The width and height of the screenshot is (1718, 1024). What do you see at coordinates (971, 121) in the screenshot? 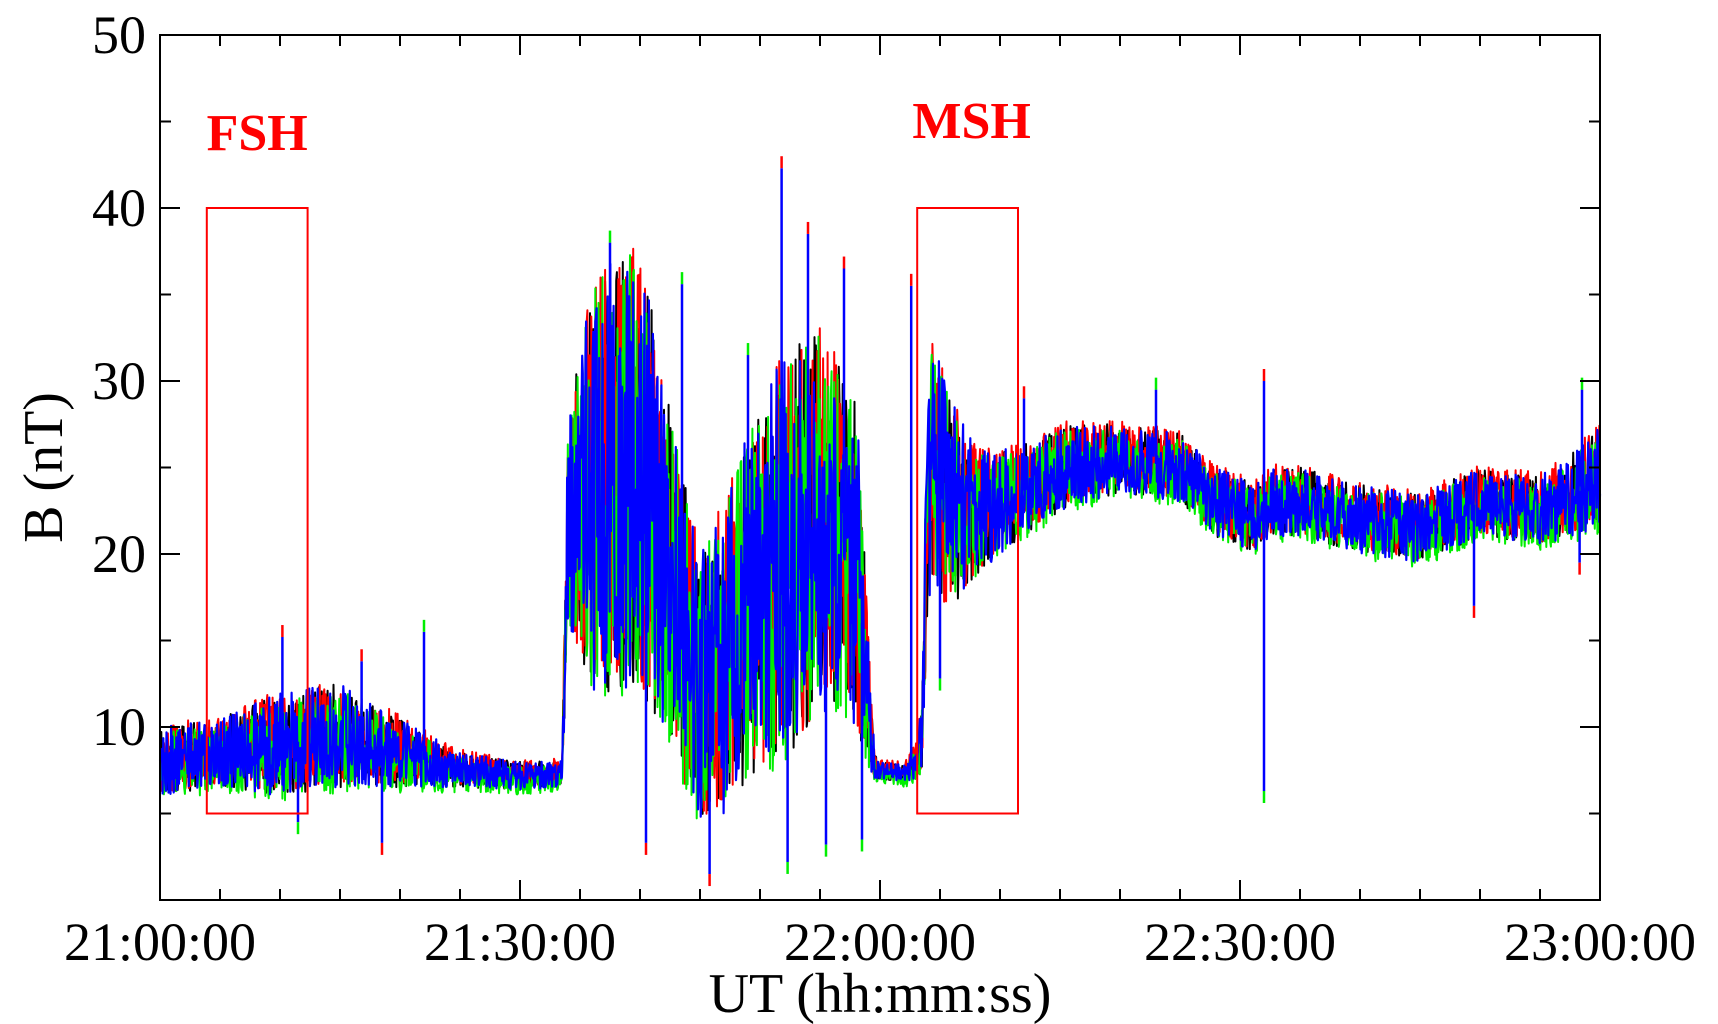
I see `region-label-msh: MSH` at bounding box center [971, 121].